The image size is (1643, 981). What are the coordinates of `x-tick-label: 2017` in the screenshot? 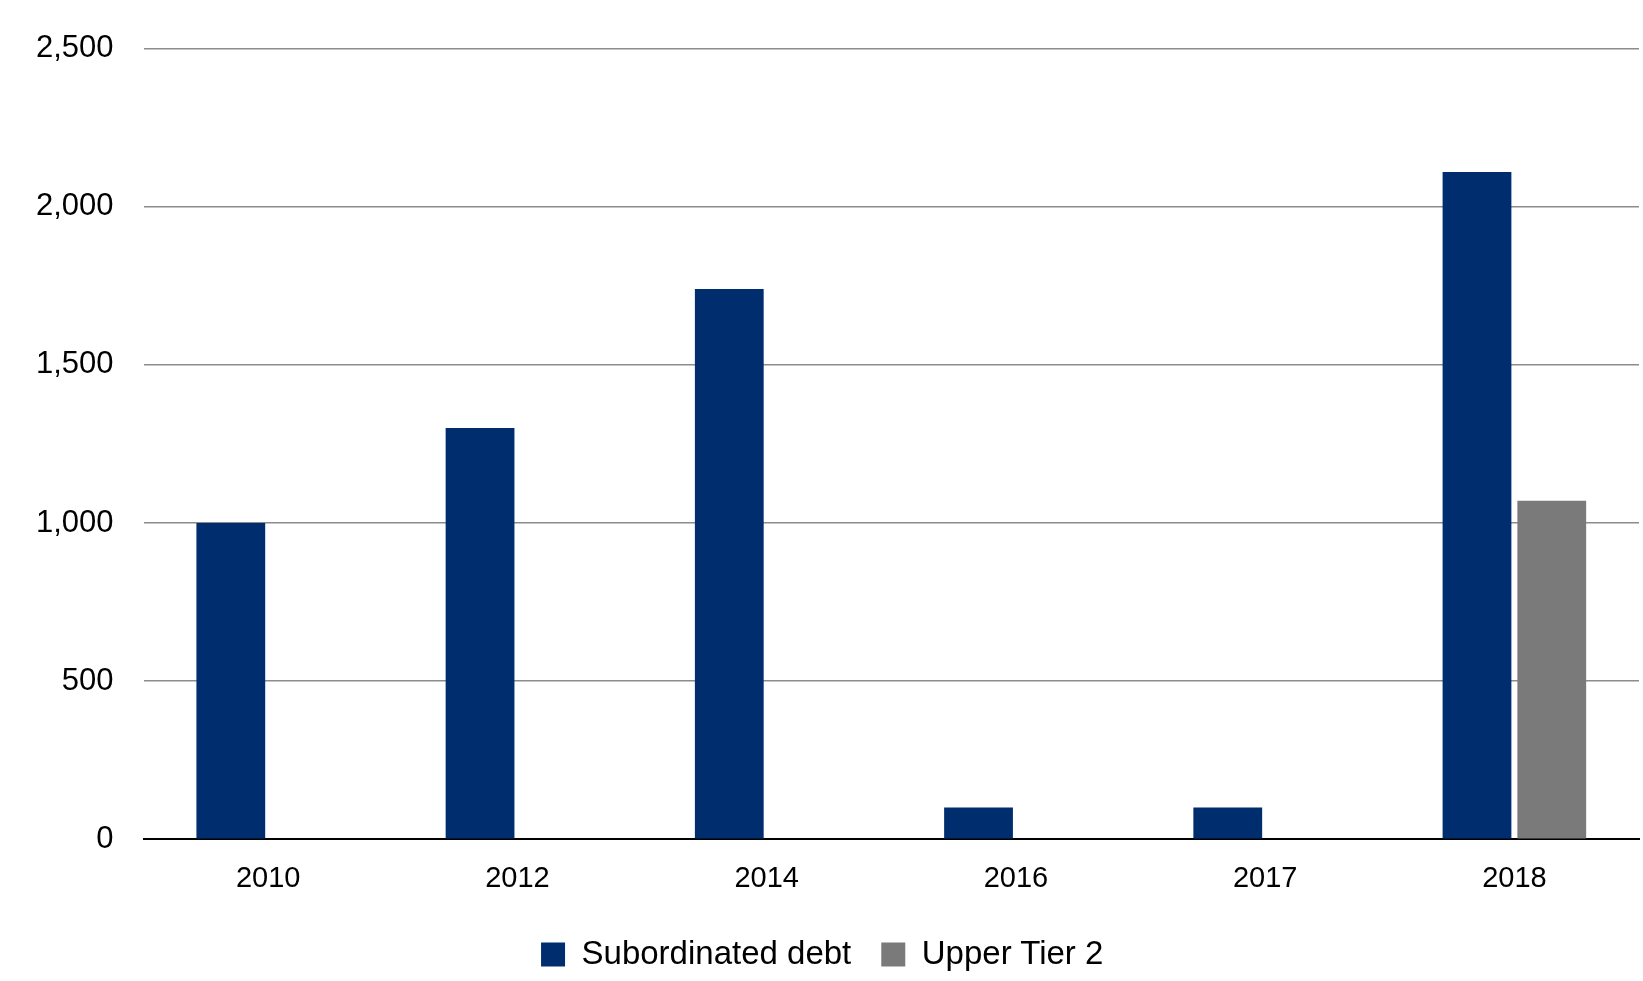 It's located at (1265, 876).